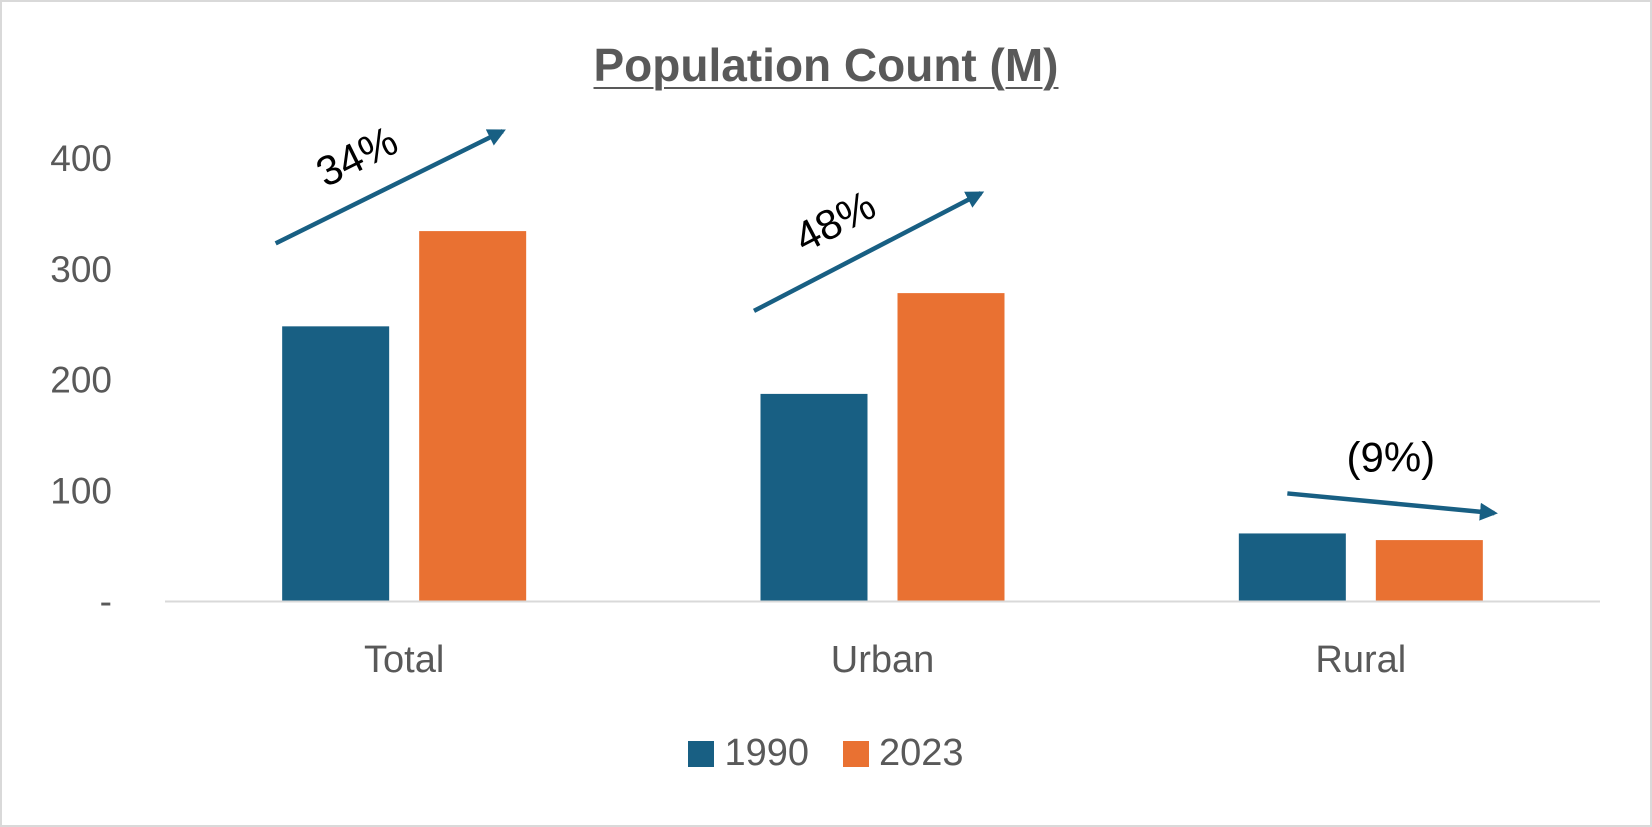  What do you see at coordinates (336, 463) in the screenshot?
I see `bar-total-1990` at bounding box center [336, 463].